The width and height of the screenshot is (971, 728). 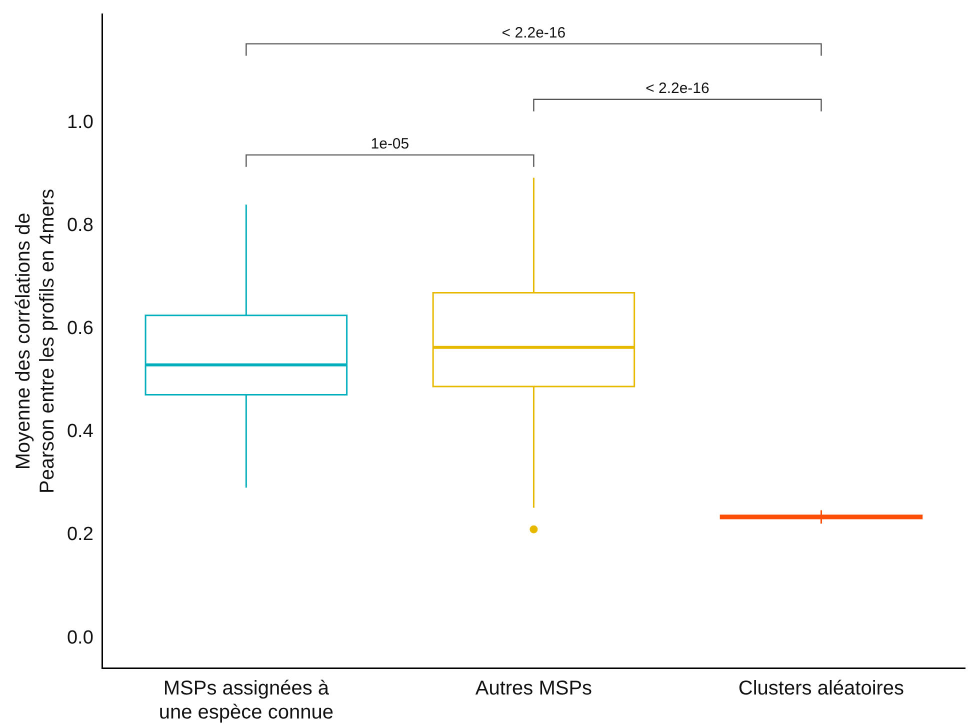 I want to click on y-tick-label: 0.4, so click(x=80, y=431).